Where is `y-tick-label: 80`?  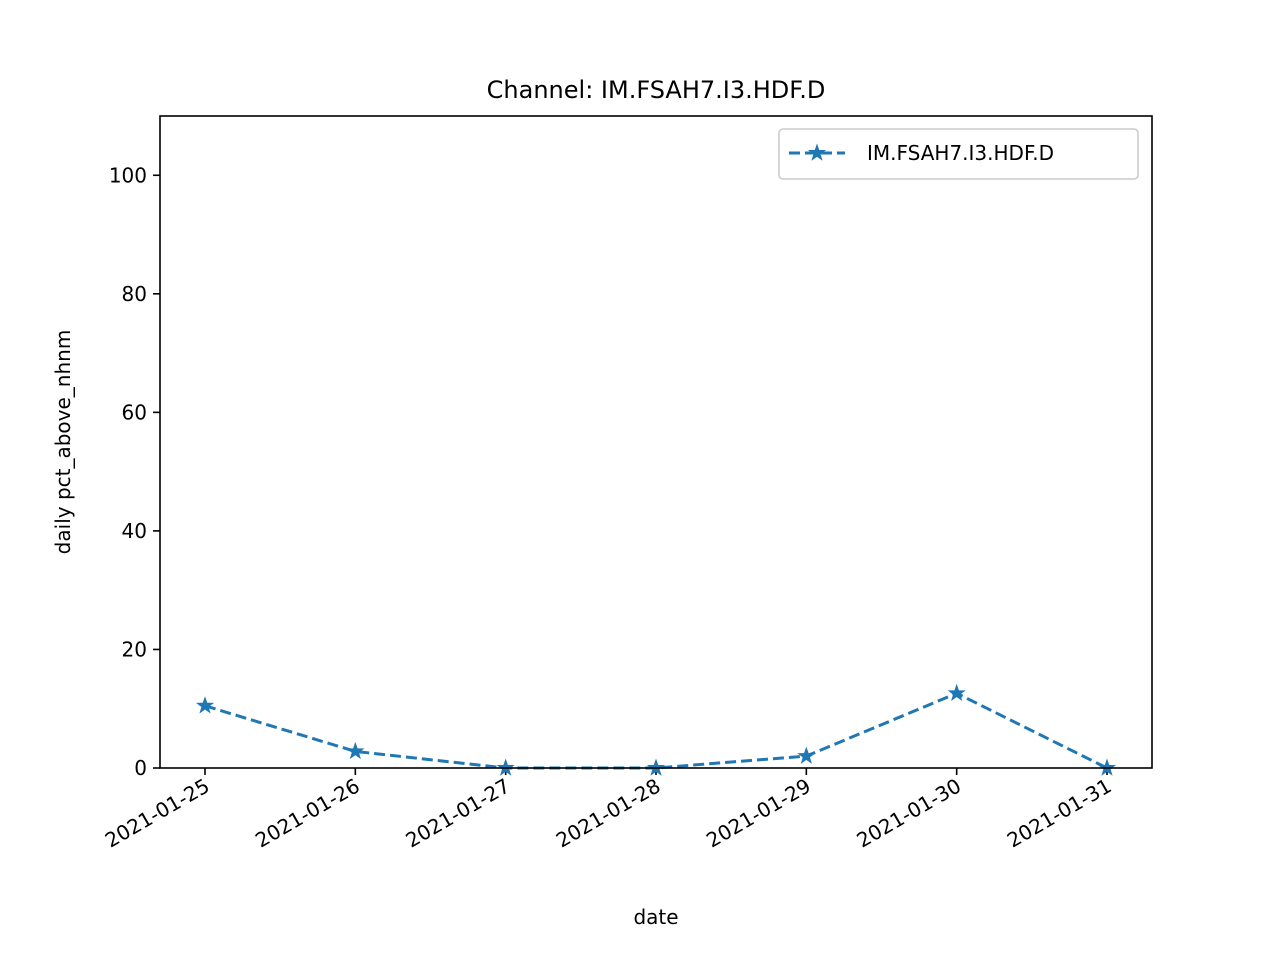 y-tick-label: 80 is located at coordinates (134, 294).